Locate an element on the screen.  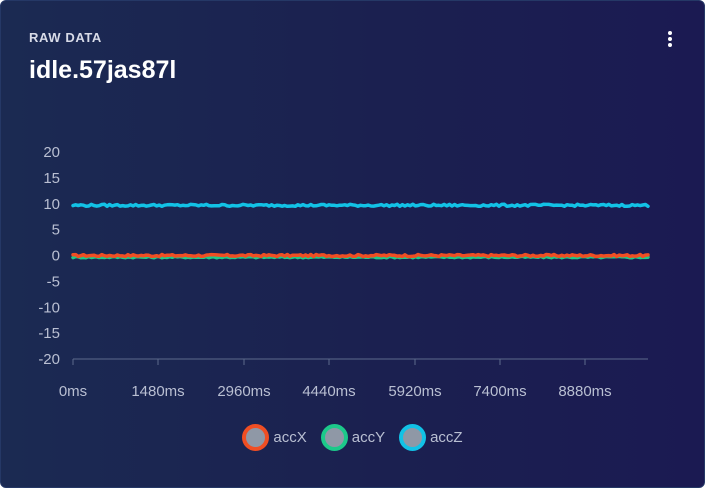
y-tick-label: 10 is located at coordinates (51, 204).